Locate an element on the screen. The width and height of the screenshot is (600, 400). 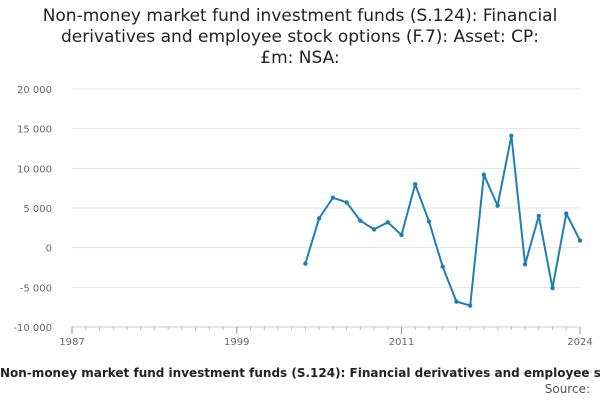
source-label: Source: is located at coordinates (567, 389).